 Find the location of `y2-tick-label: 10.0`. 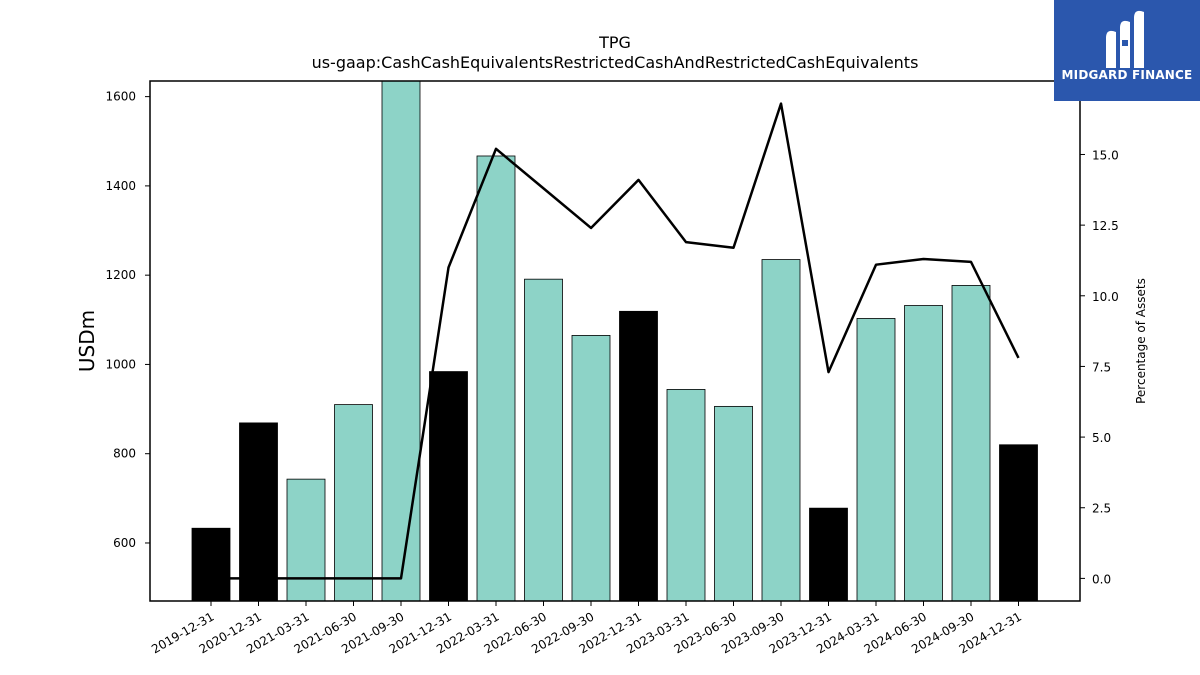

y2-tick-label: 10.0 is located at coordinates (1105, 297).